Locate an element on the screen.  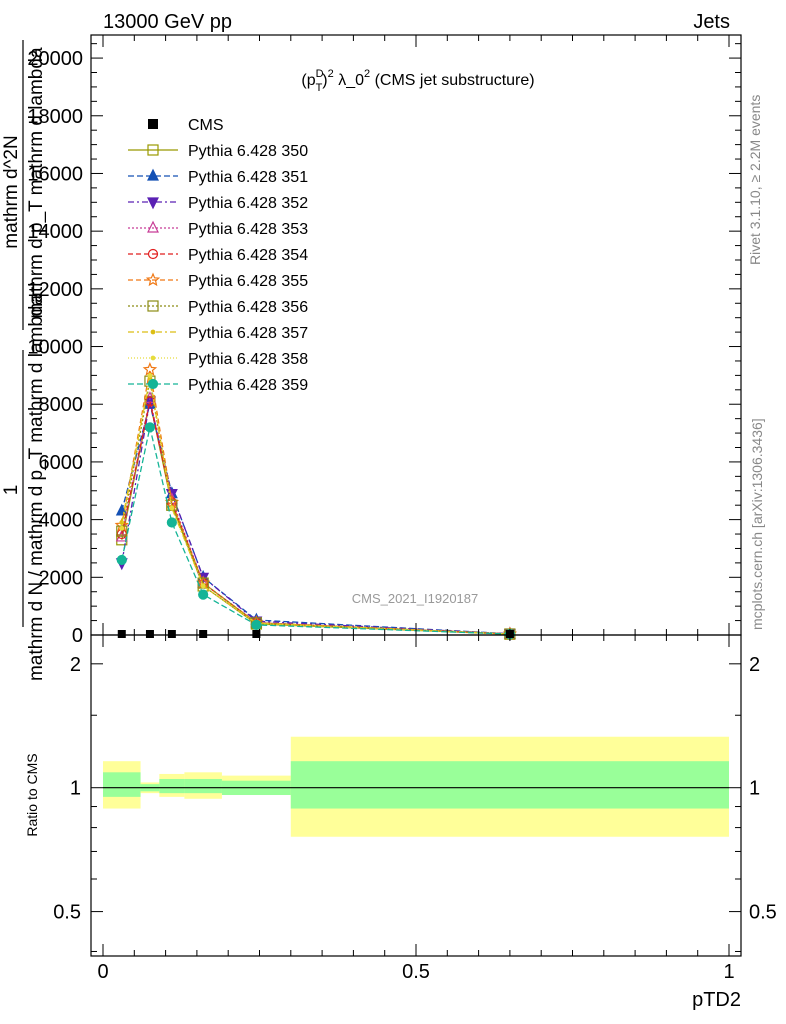
y-tick-label: 0 is located at coordinates (77, 636).